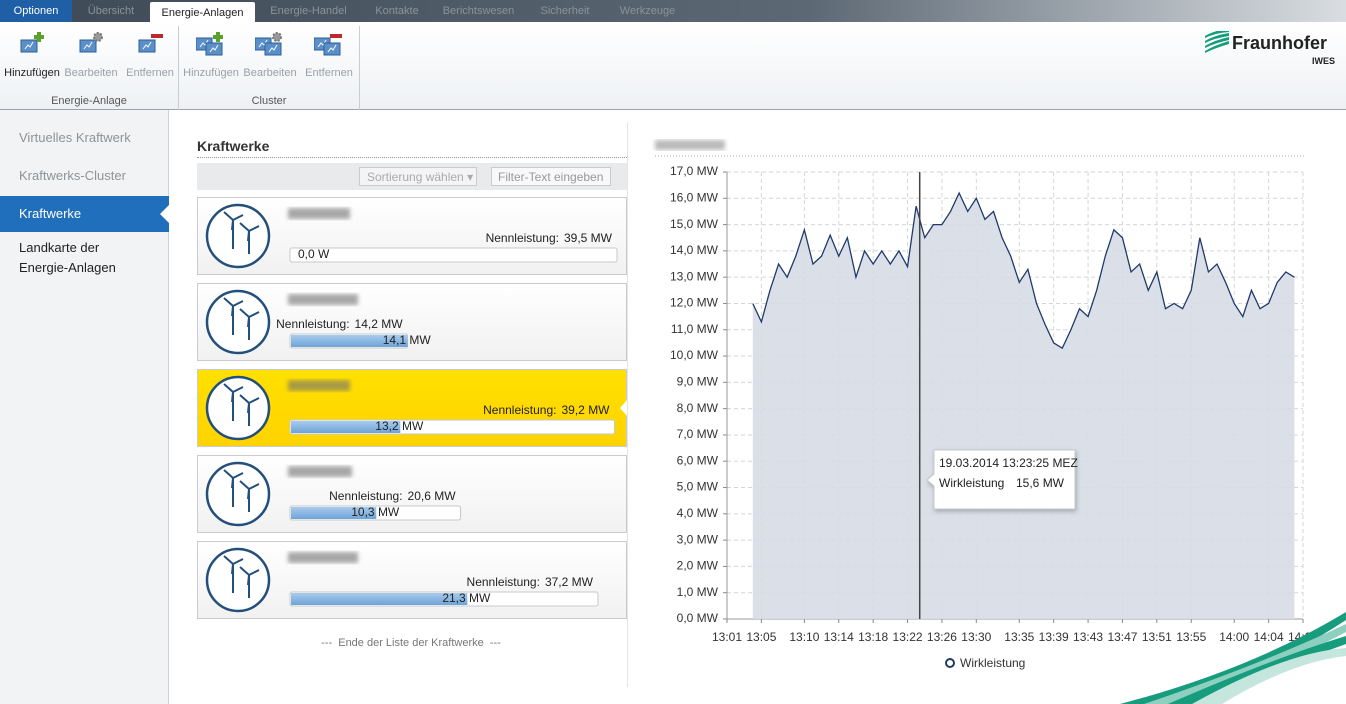 This screenshot has height=704, width=1346. What do you see at coordinates (202, 12) in the screenshot?
I see `tab: Energie-Anlagen` at bounding box center [202, 12].